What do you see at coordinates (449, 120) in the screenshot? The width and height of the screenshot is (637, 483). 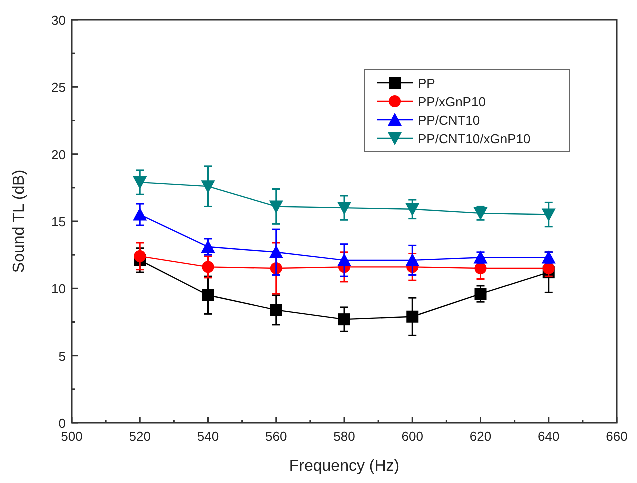 I see `legend-label: PP/CNT10` at bounding box center [449, 120].